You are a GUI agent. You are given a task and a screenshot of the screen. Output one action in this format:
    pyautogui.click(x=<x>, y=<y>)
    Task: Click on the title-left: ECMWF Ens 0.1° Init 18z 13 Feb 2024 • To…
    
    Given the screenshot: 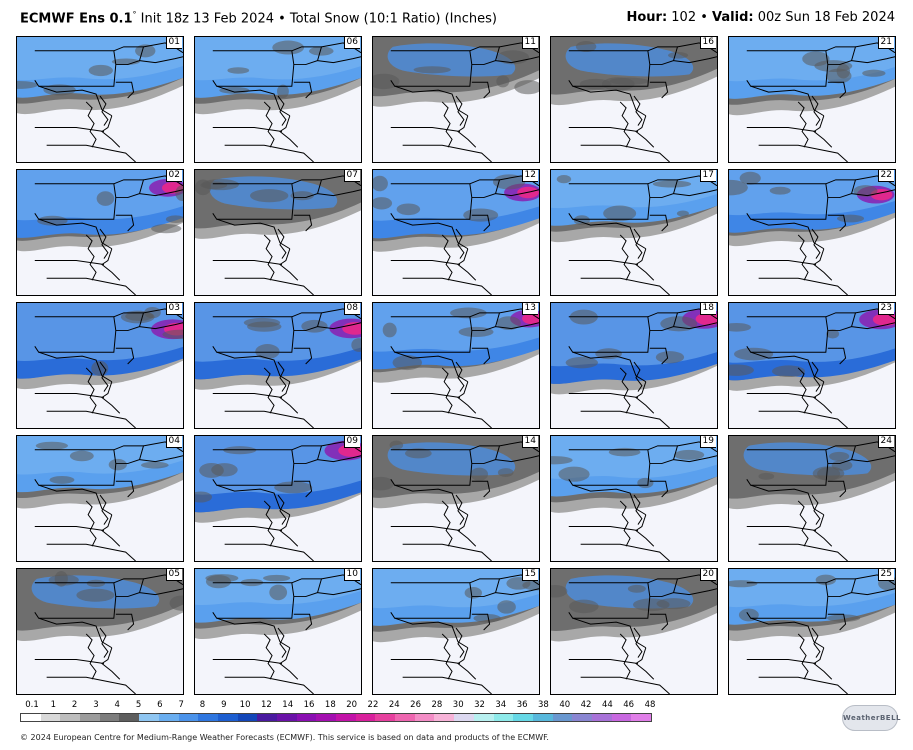 What is the action you would take?
    pyautogui.click(x=258, y=18)
    